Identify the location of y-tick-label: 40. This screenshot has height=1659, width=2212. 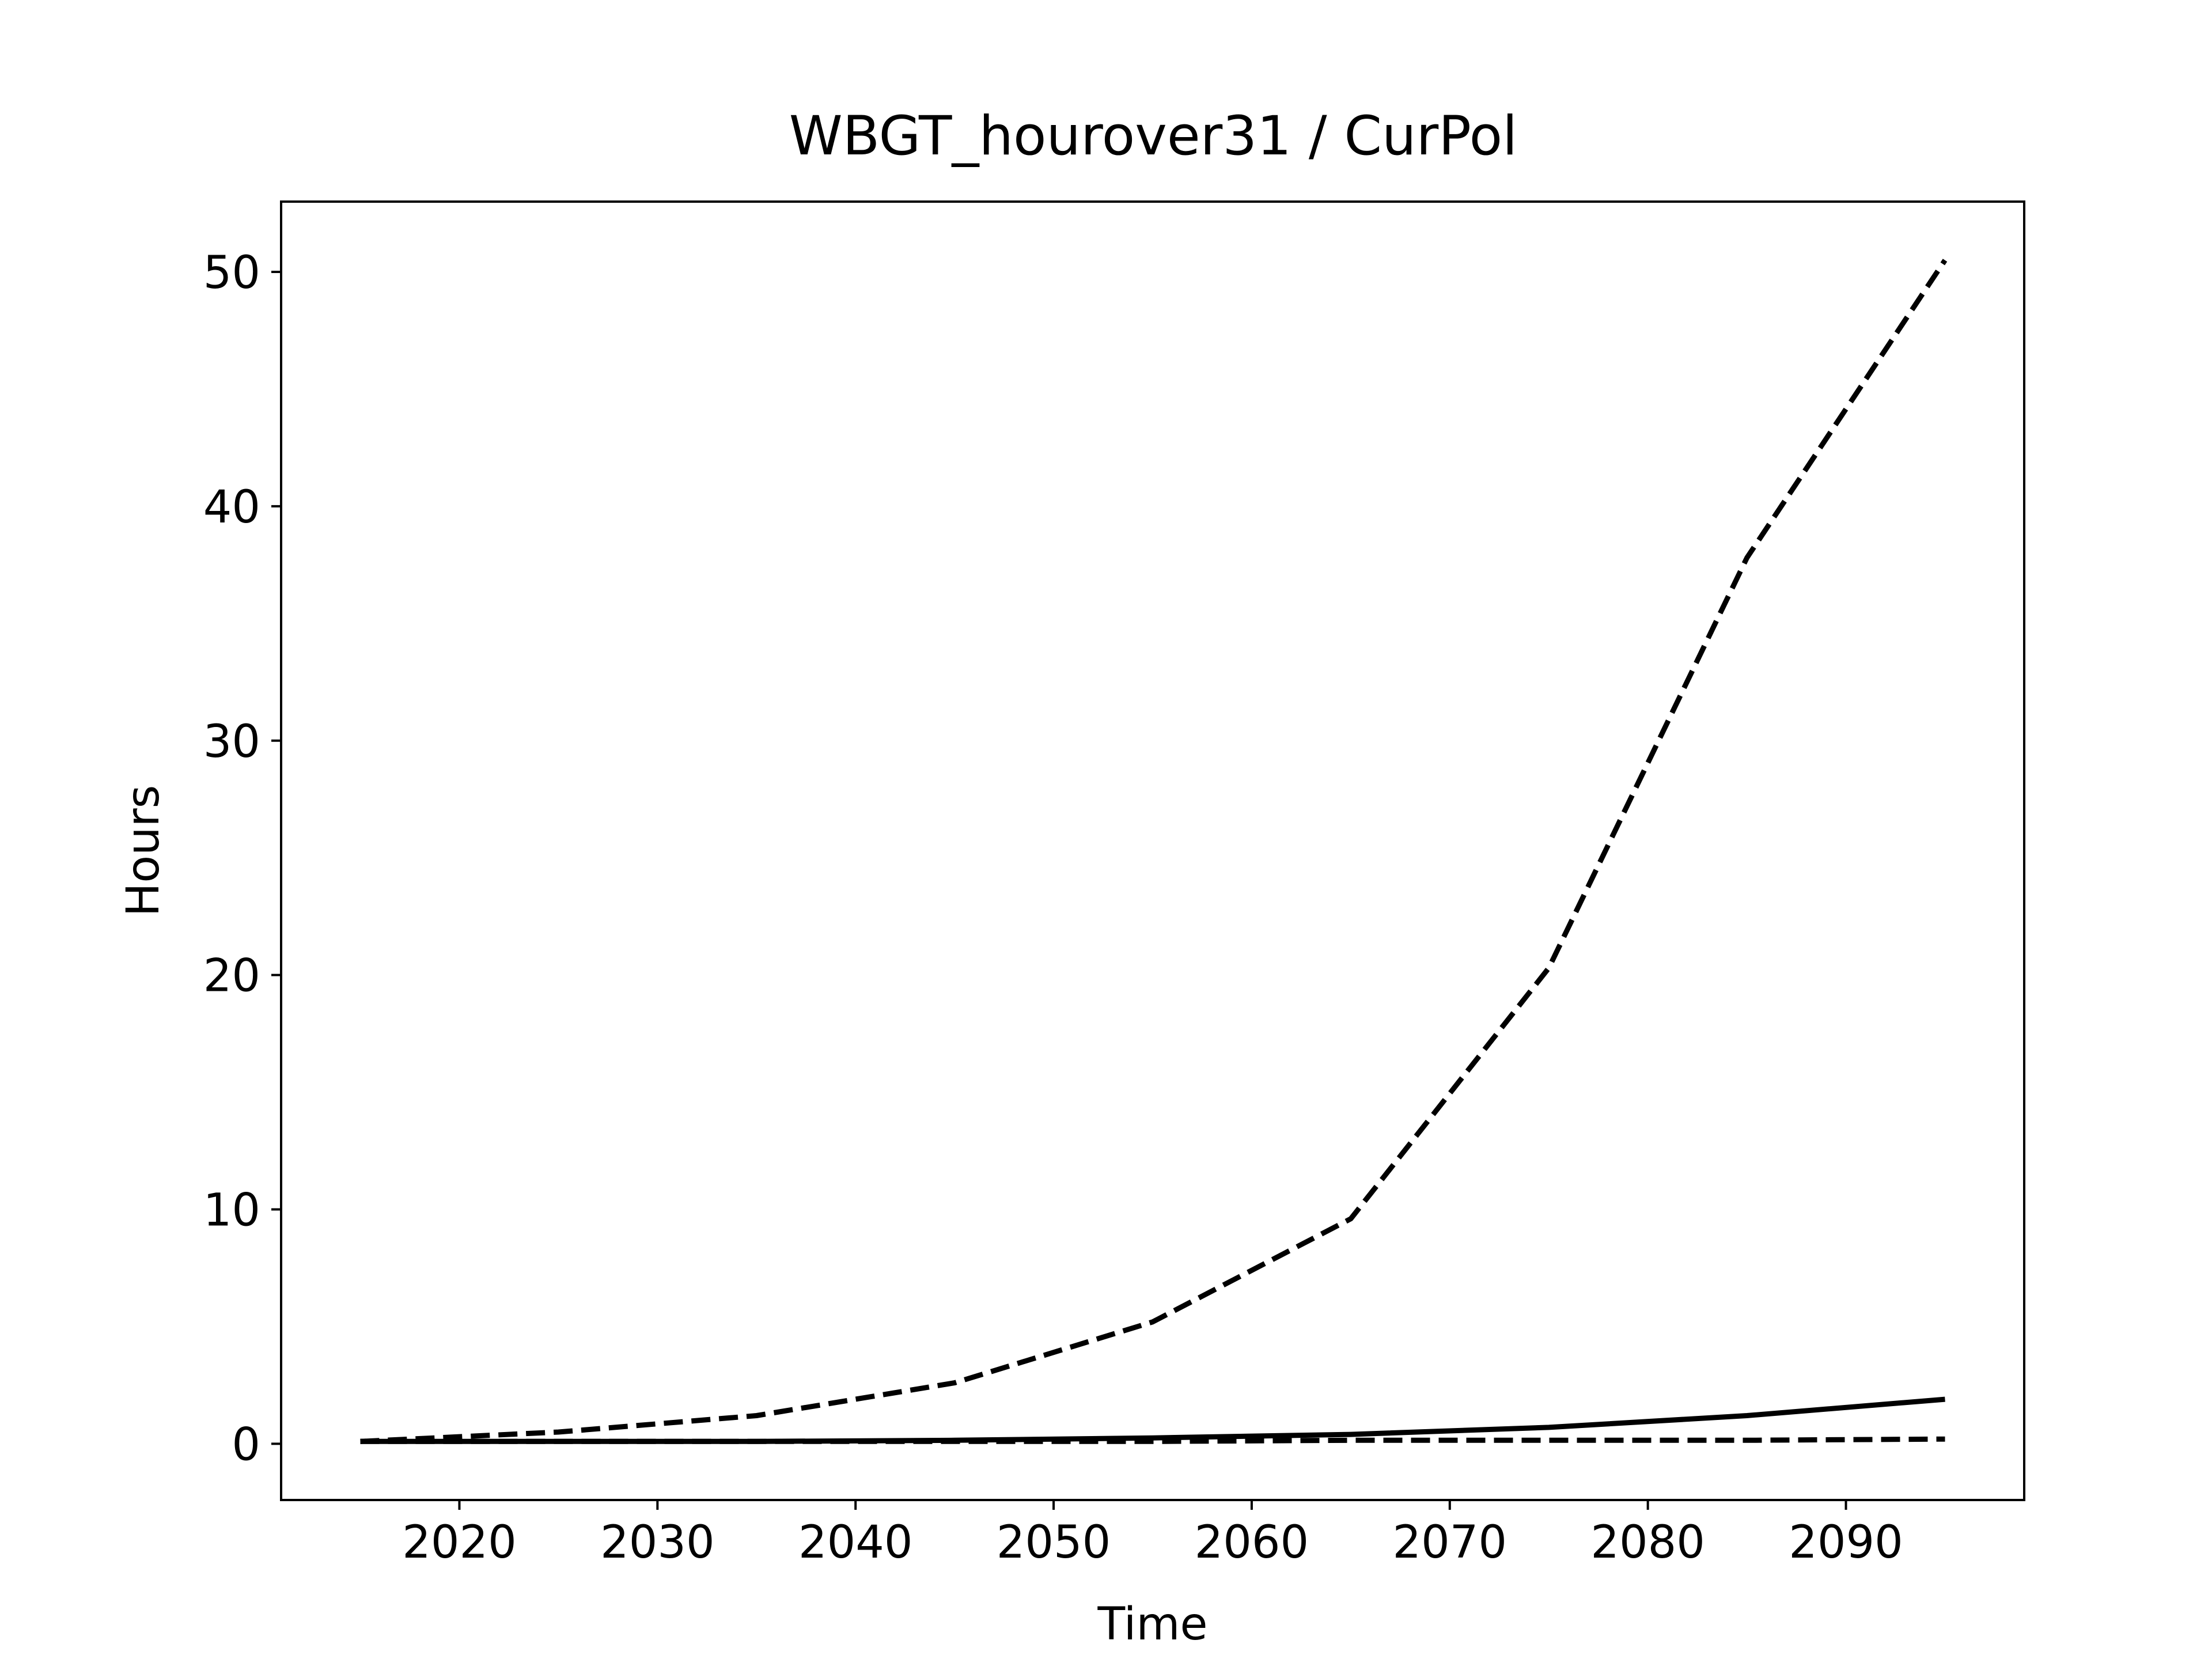
(231, 507).